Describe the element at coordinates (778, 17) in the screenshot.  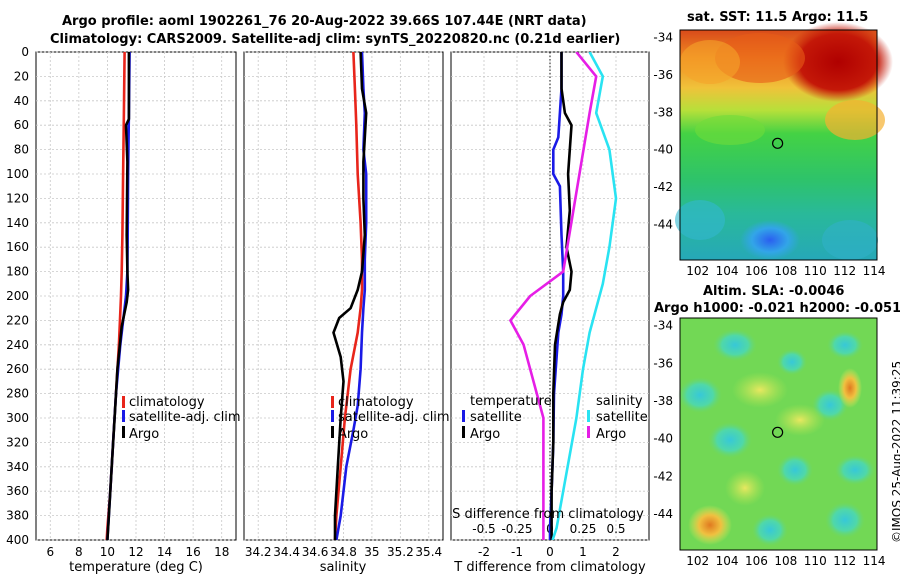
I see `sst-map-title: sat. SST: 11.5 Argo: 11.5` at that location.